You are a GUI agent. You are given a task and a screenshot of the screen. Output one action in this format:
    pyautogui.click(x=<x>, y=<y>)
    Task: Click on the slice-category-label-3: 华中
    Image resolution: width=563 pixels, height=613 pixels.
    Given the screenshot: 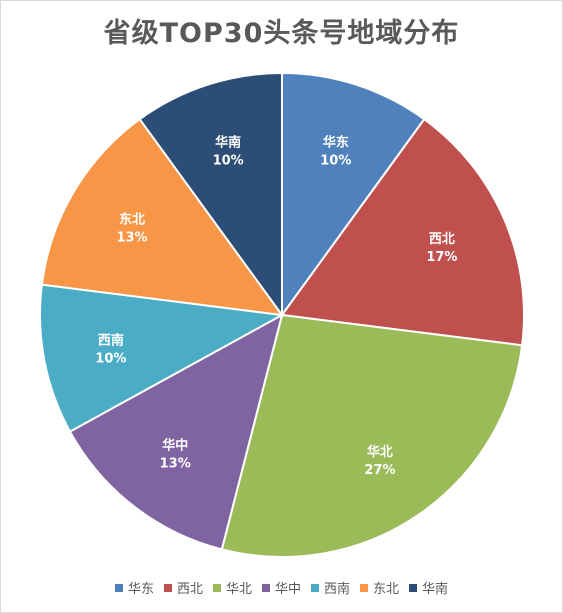 What is the action you would take?
    pyautogui.click(x=175, y=446)
    